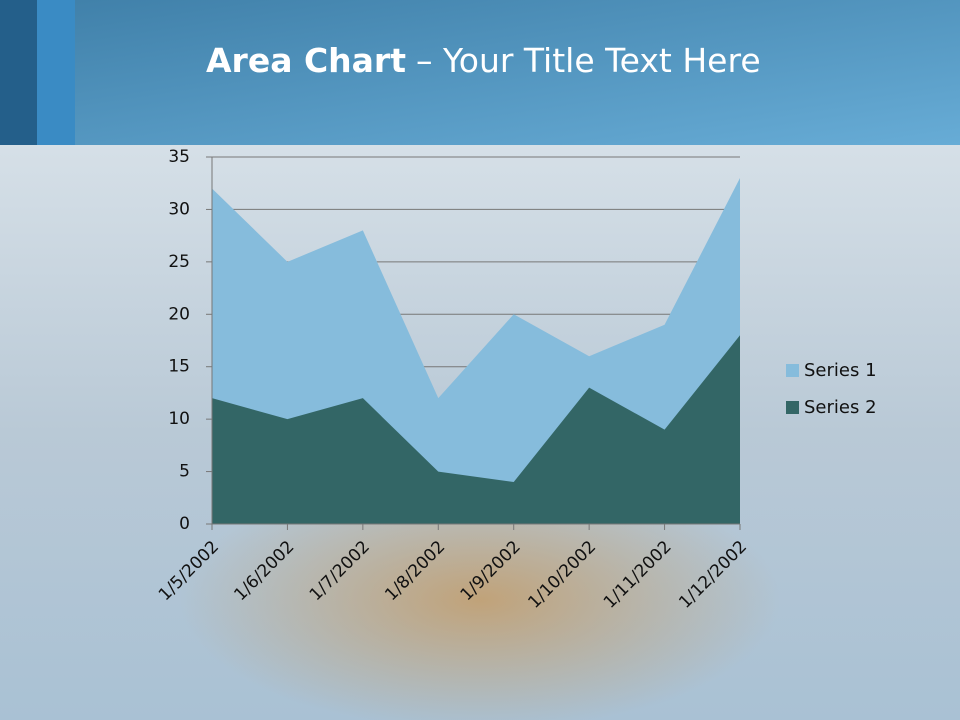 Image resolution: width=960 pixels, height=720 pixels. I want to click on legend-label: Series 1, so click(840, 370).